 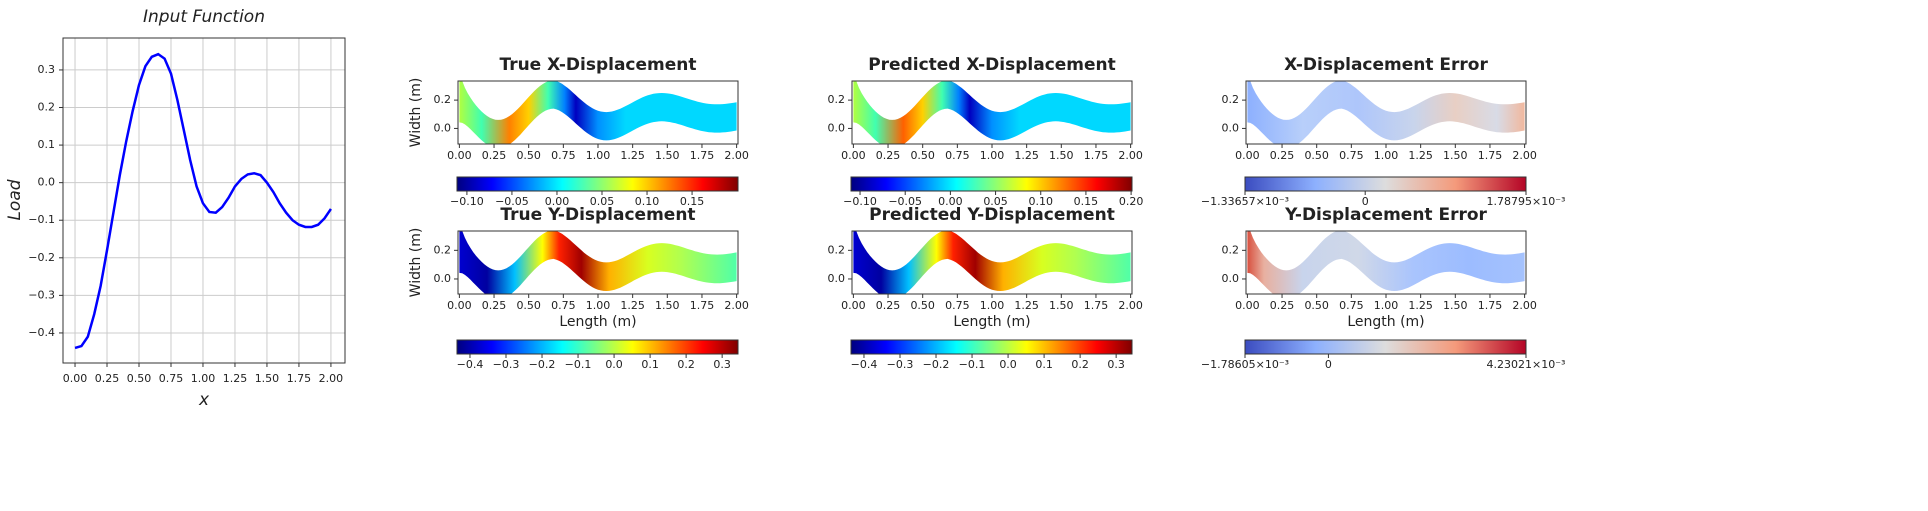 What do you see at coordinates (1245, 364) in the screenshot?
I see `colorbar-tick-label: −1.78605×10⁻³` at bounding box center [1245, 364].